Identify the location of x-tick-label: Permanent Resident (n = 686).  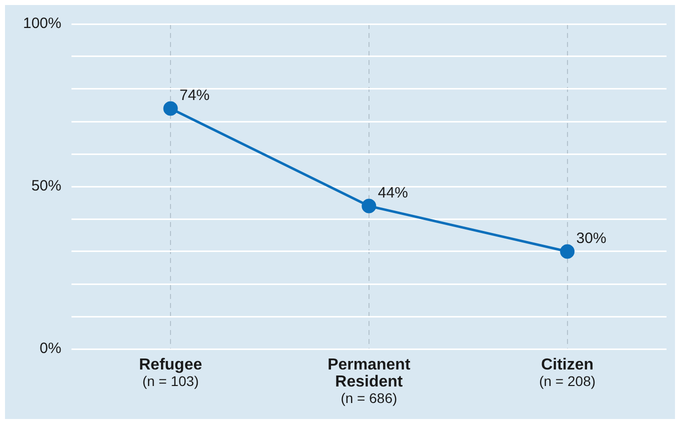
(369, 381).